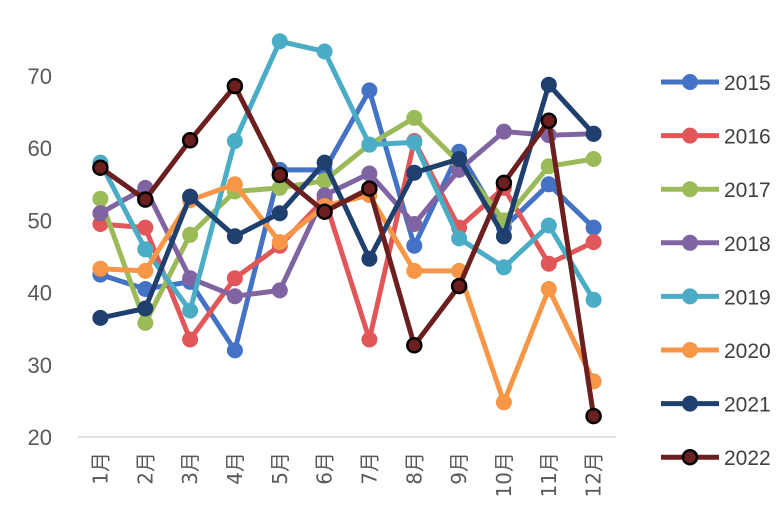 This screenshot has height=511, width=780. What do you see at coordinates (100, 468) in the screenshot?
I see `x-tick-label: 1月` at bounding box center [100, 468].